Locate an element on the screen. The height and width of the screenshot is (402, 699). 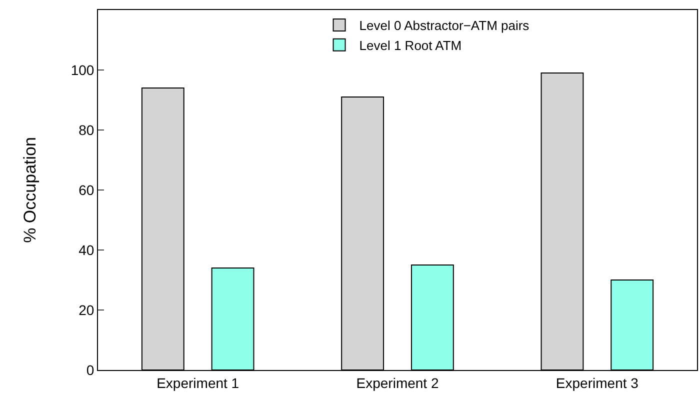
x-tick-label: Experiment 1 is located at coordinates (198, 382).